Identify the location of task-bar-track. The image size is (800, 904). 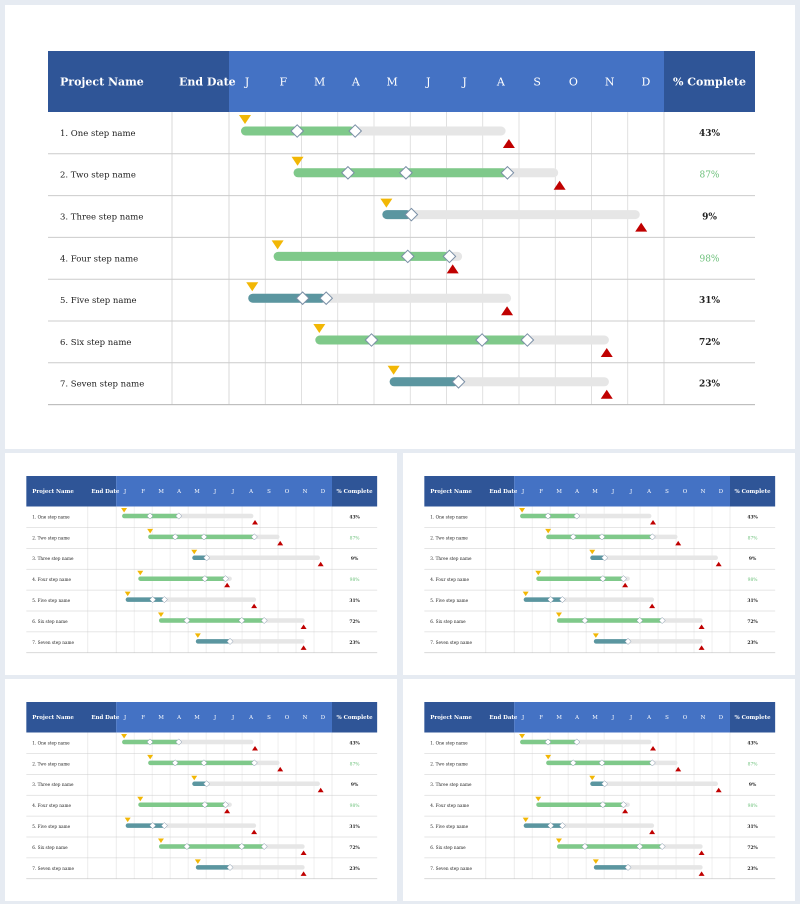
(654, 784).